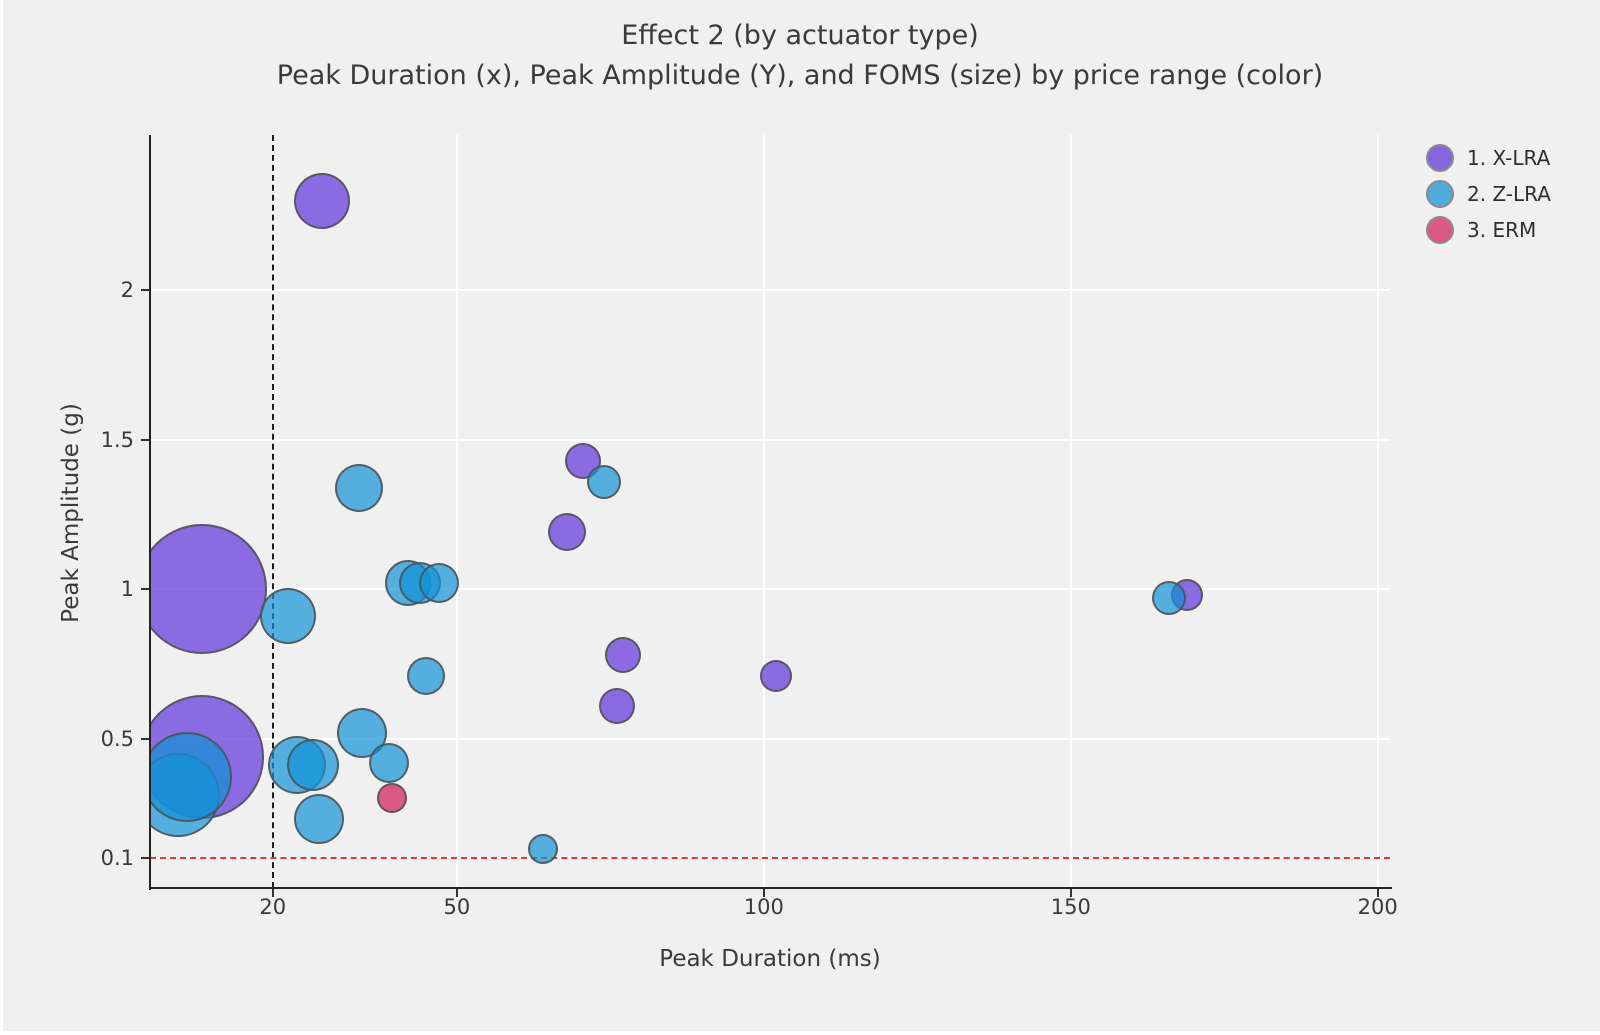 This screenshot has height=1035, width=1600. Describe the element at coordinates (1377, 907) in the screenshot. I see `x-tick-label: 200` at that location.